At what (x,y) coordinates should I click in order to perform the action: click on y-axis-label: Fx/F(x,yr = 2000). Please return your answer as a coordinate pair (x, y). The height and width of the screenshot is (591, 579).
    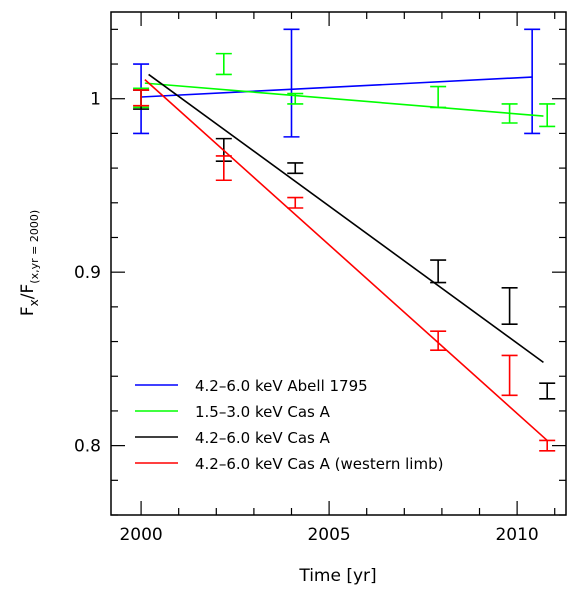
    Looking at the image, I should click on (29, 263).